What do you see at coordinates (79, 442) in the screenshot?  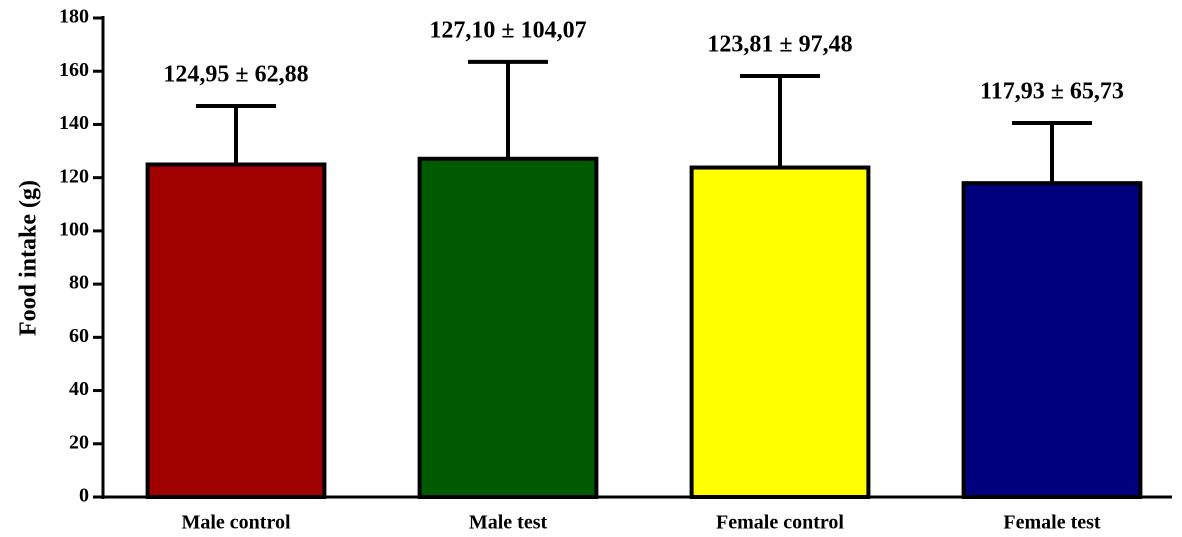 I see `y-tick-label: 20` at bounding box center [79, 442].